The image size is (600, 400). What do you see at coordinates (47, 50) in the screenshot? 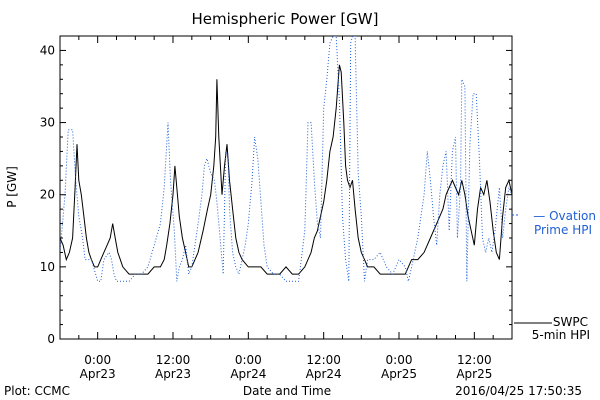
I see `y-tick-label: 40` at bounding box center [47, 50].